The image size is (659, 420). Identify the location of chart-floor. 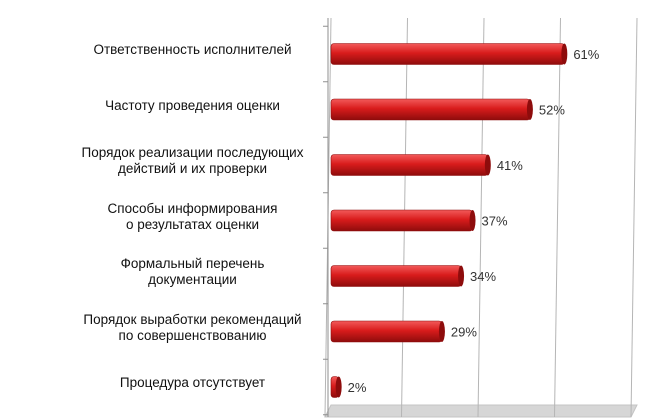
(481, 411).